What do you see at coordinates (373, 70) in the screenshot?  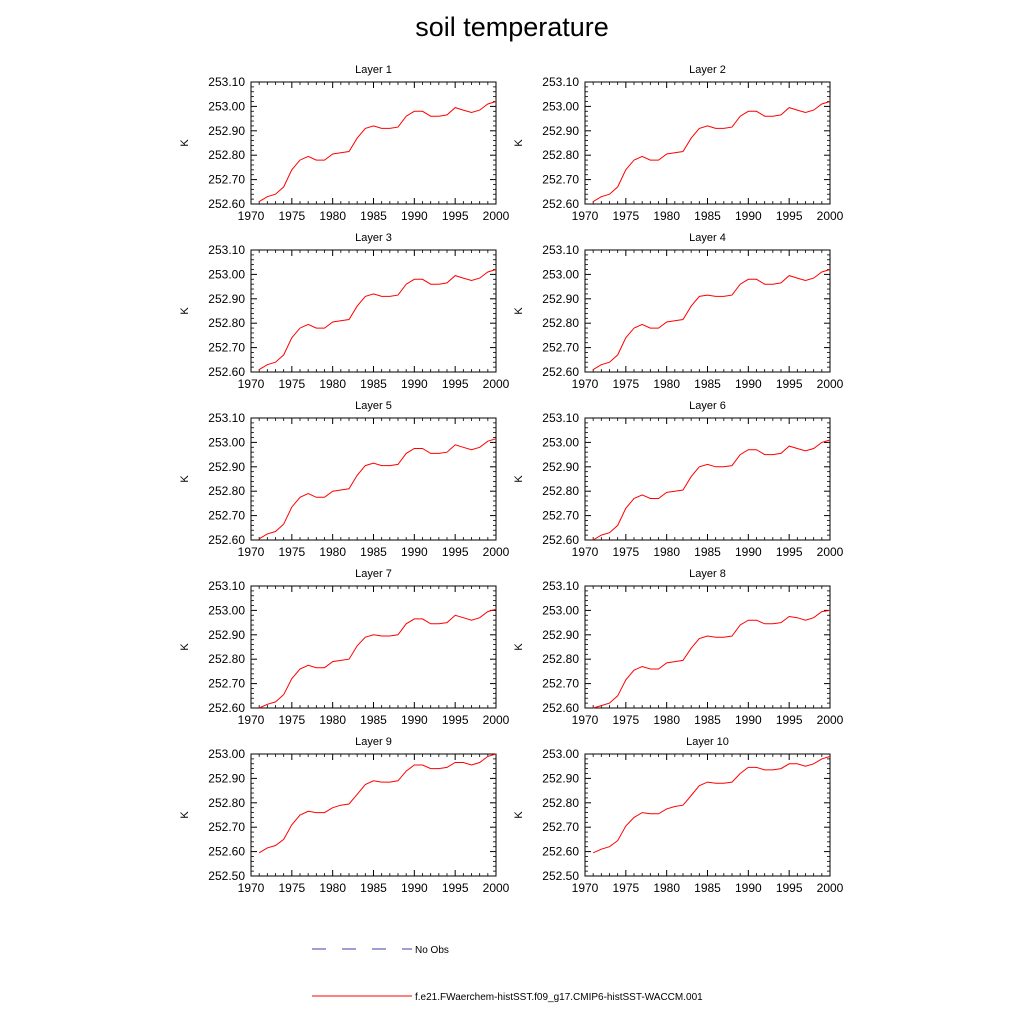 I see `panel-title: Layer 1` at bounding box center [373, 70].